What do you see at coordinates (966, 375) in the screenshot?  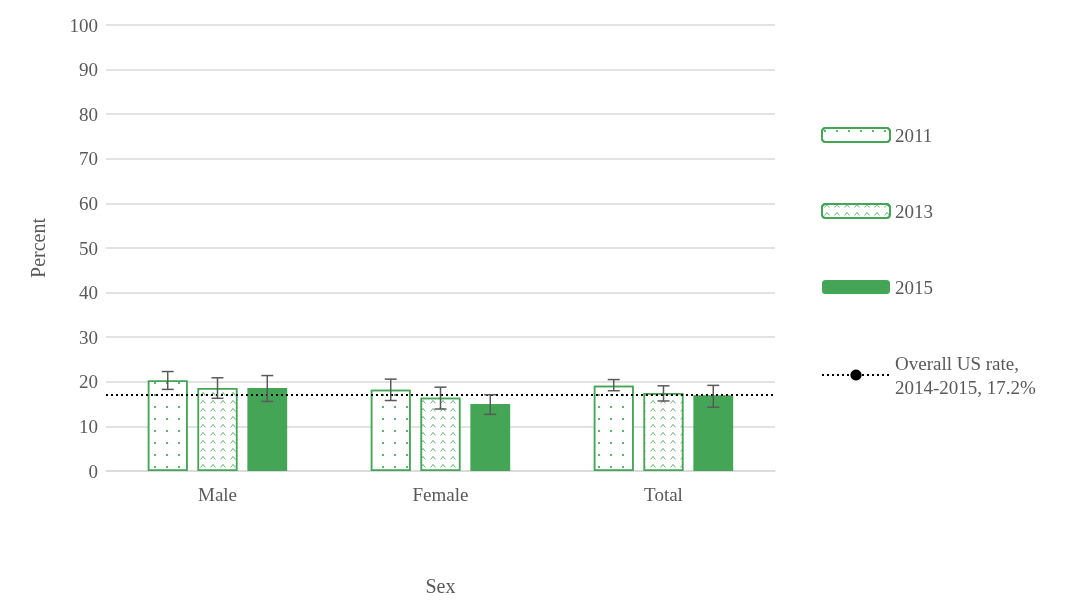 I see `legend-label: Overall US rate, 2014-2015, 17.2%` at bounding box center [966, 375].